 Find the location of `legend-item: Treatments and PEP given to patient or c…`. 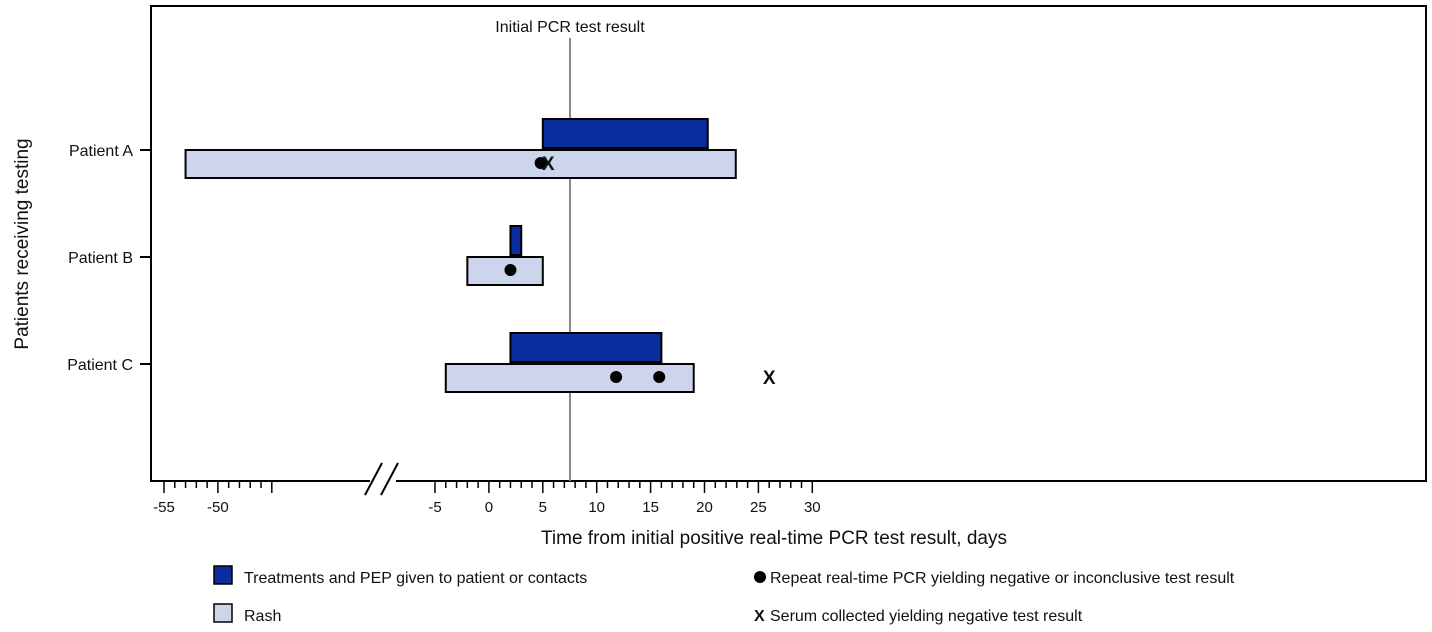

legend-item: Treatments and PEP given to patient or c… is located at coordinates (400, 576).